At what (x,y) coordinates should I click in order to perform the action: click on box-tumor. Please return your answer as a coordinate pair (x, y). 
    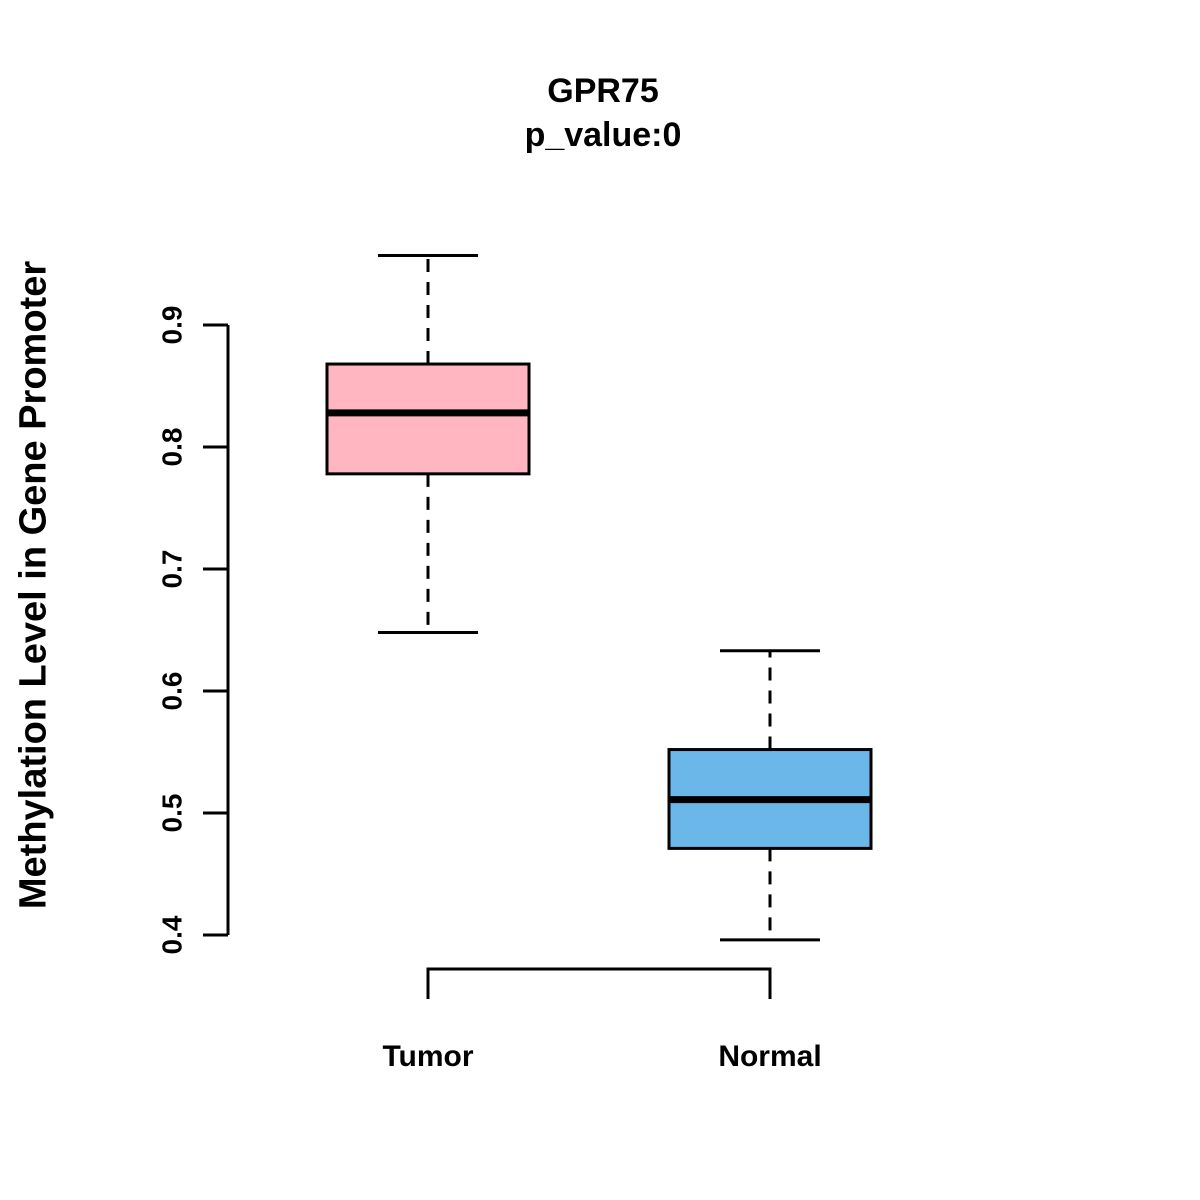
    Looking at the image, I should click on (428, 419).